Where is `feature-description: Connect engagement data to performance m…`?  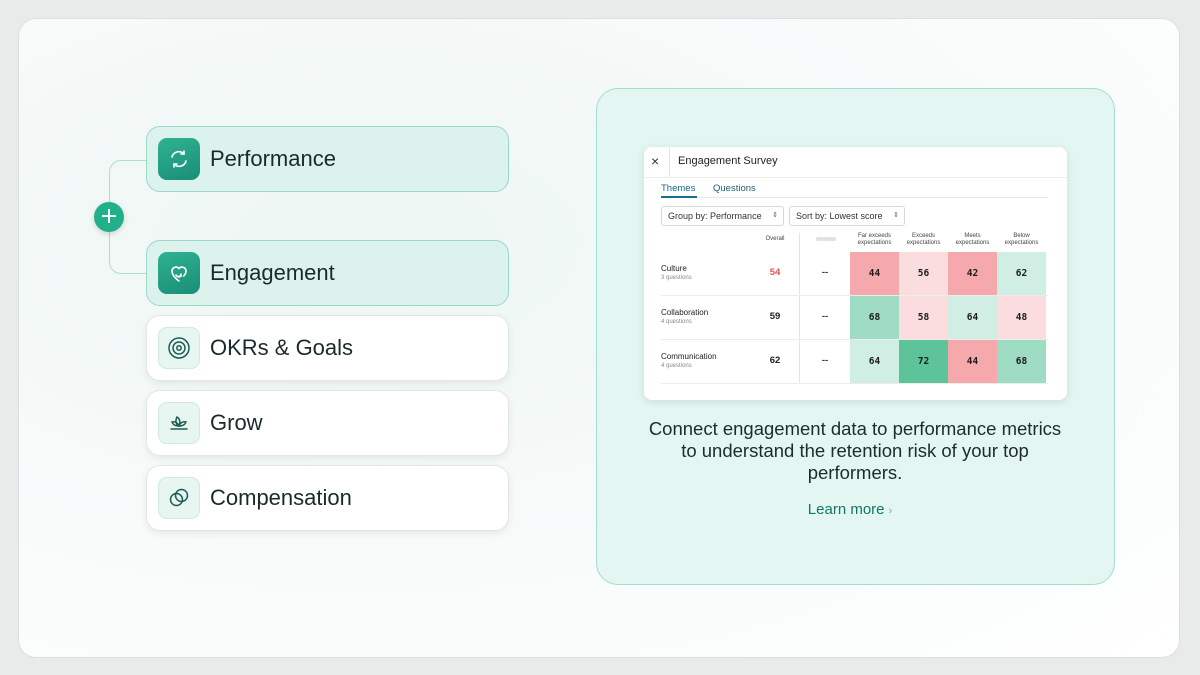
feature-description: Connect engagement data to performance m… is located at coordinates (855, 450).